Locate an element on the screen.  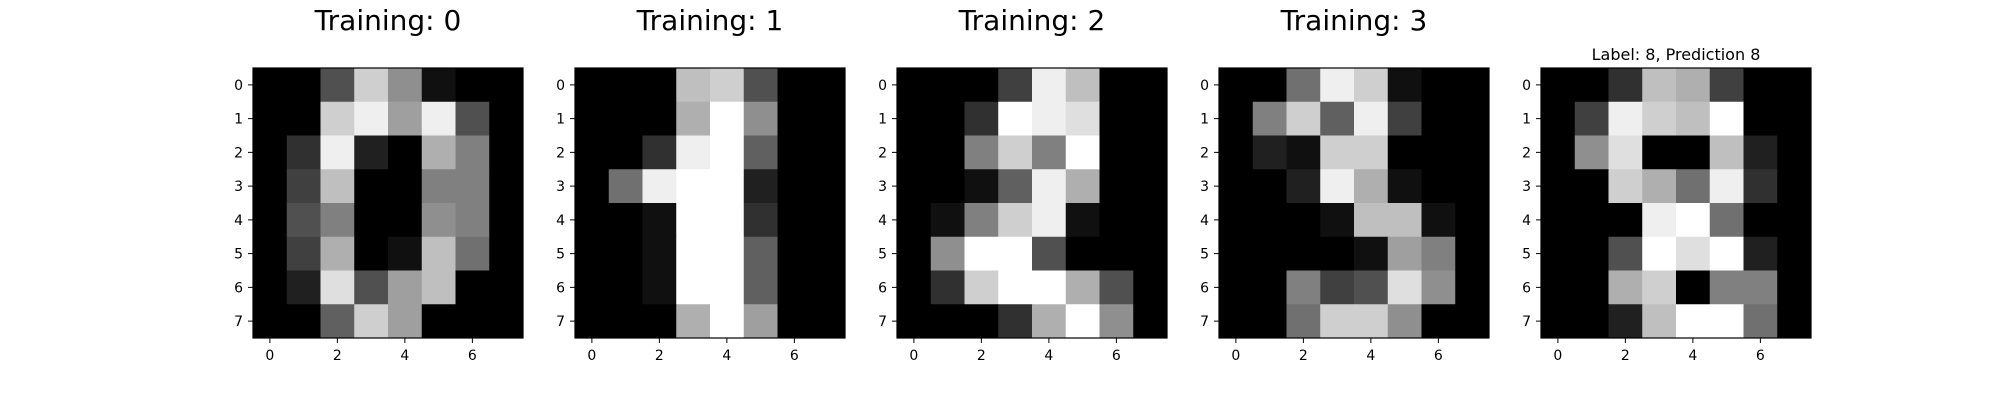
y-tick-label: 7 is located at coordinates (1204, 322).